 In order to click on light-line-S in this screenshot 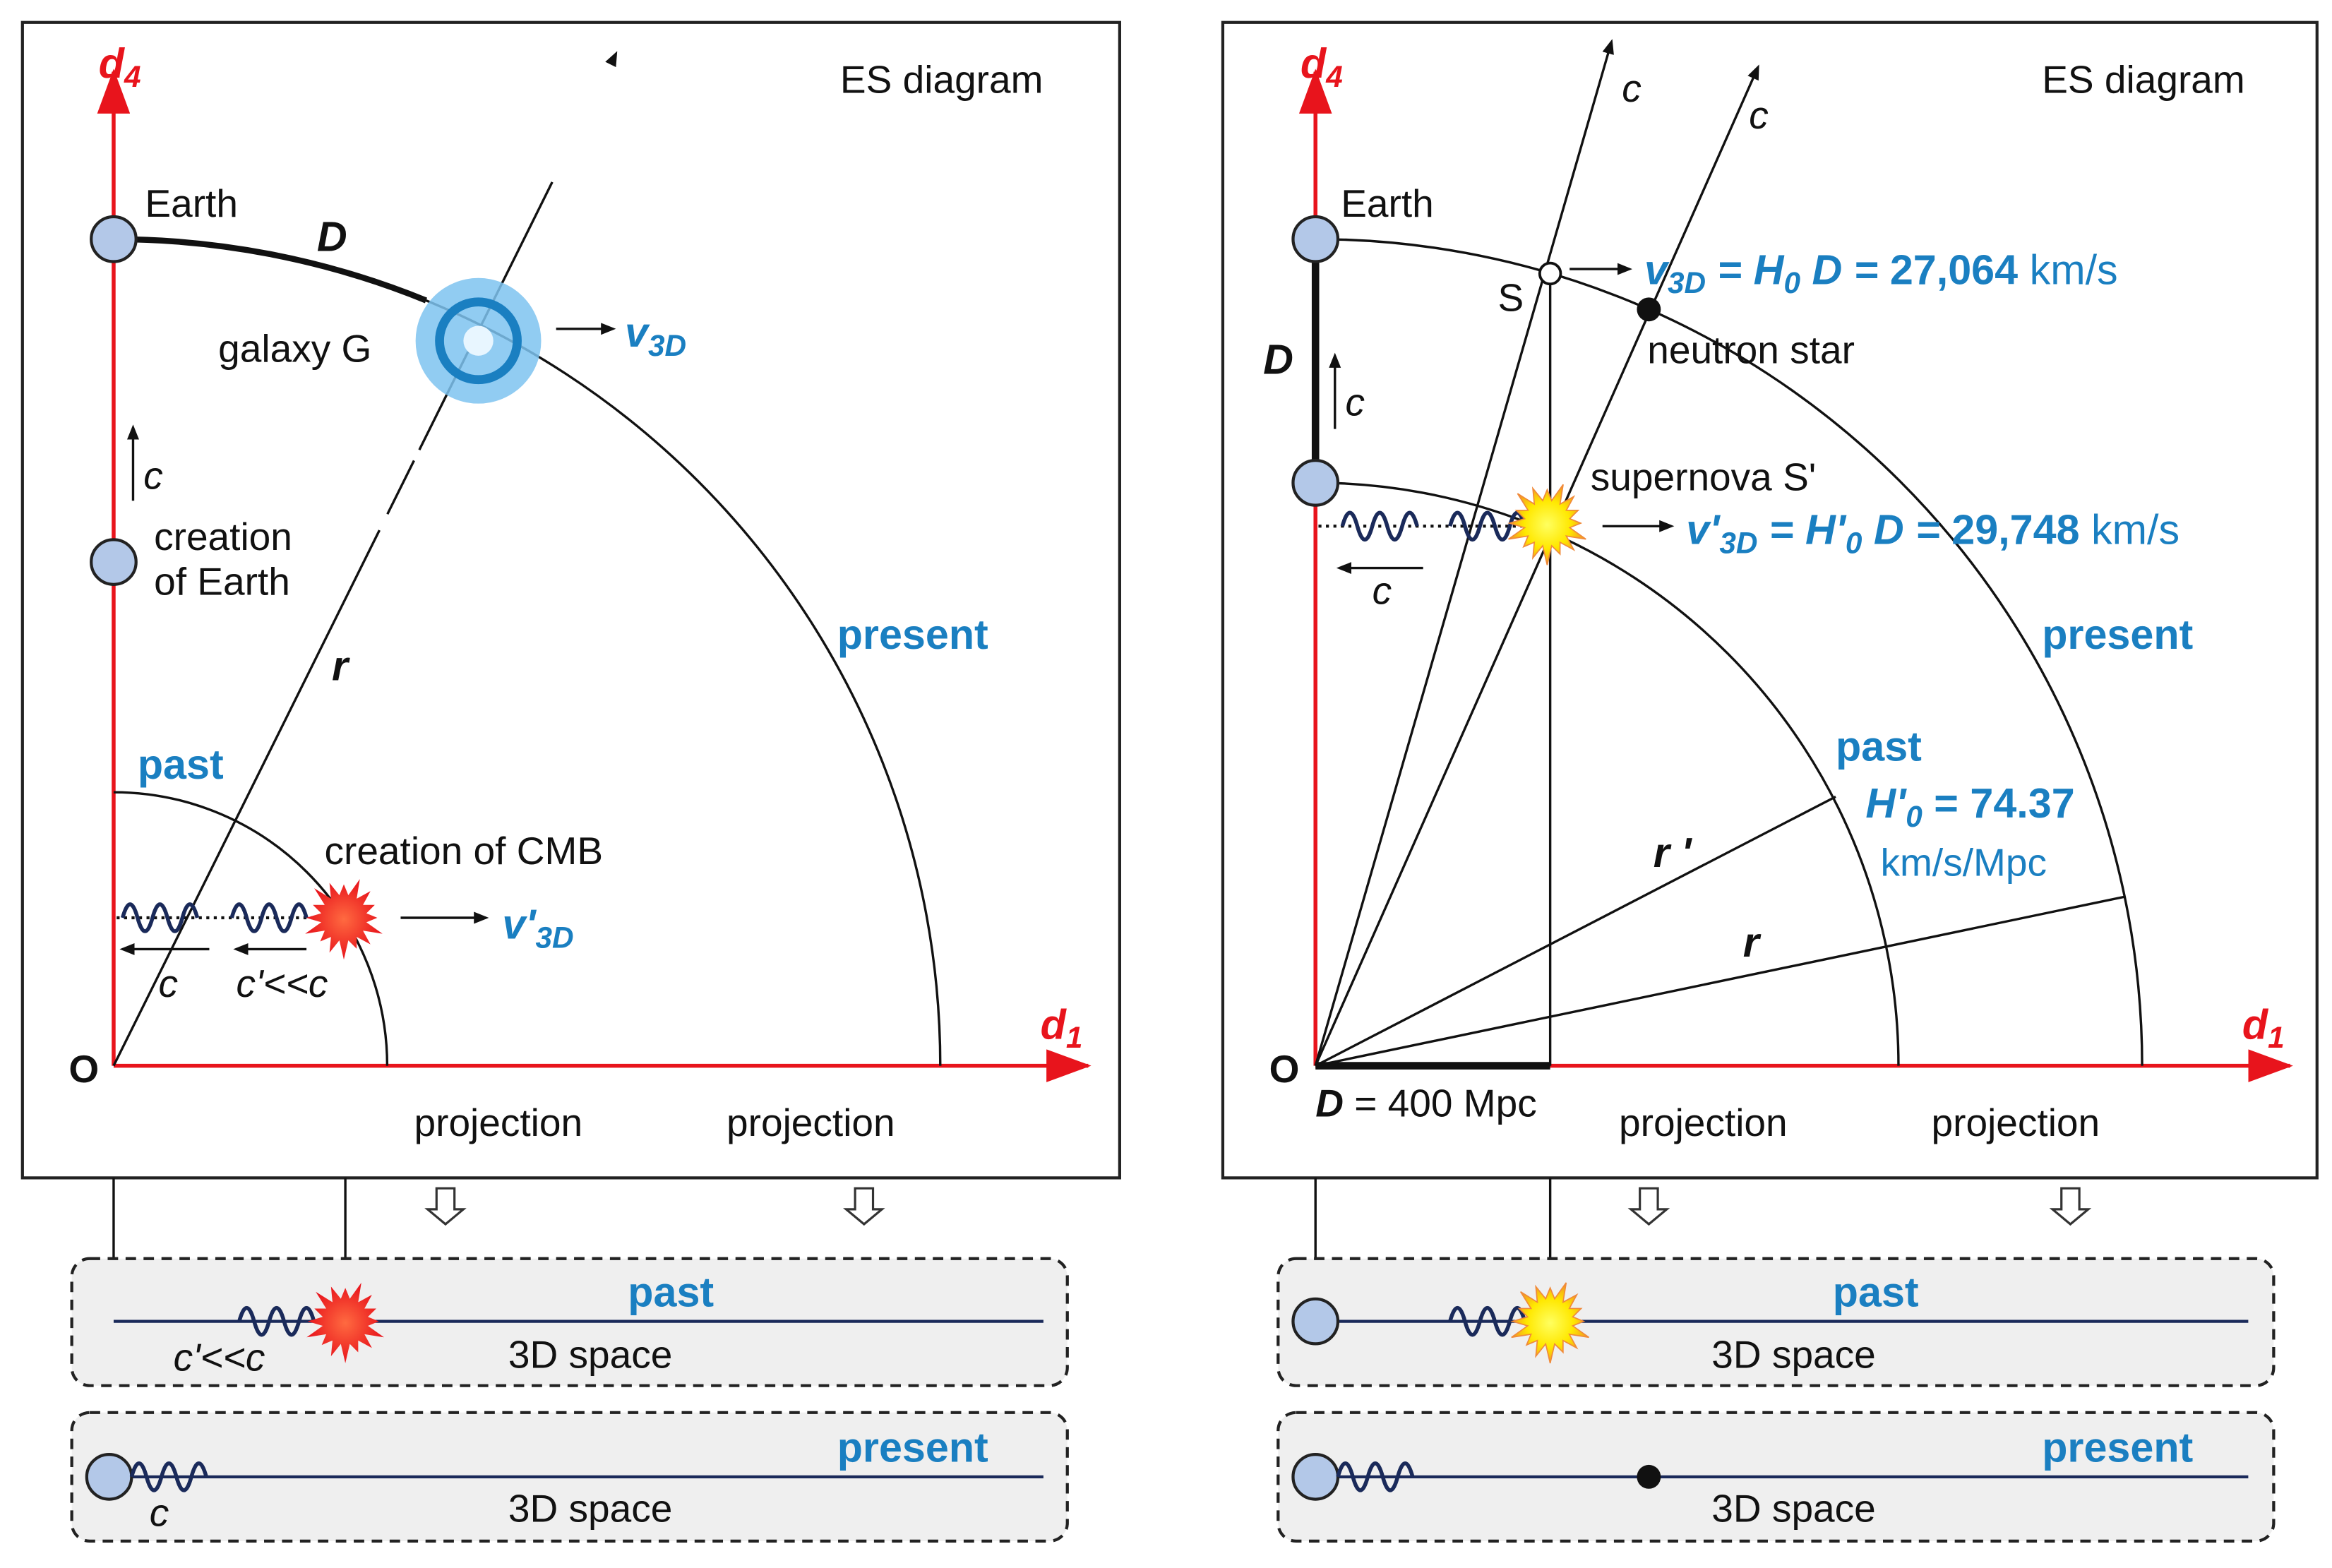, I will do `click(1464, 553)`.